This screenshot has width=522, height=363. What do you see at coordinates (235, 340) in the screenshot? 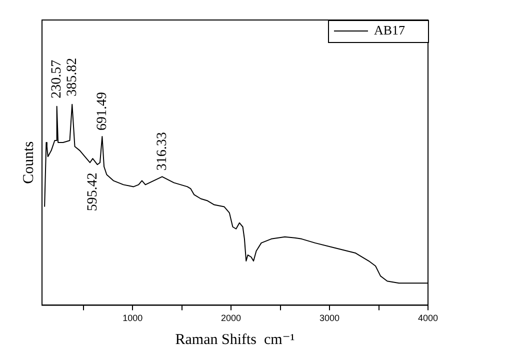
I see `x-axis-title: Raman Shifts cm⁻¹` at bounding box center [235, 340].